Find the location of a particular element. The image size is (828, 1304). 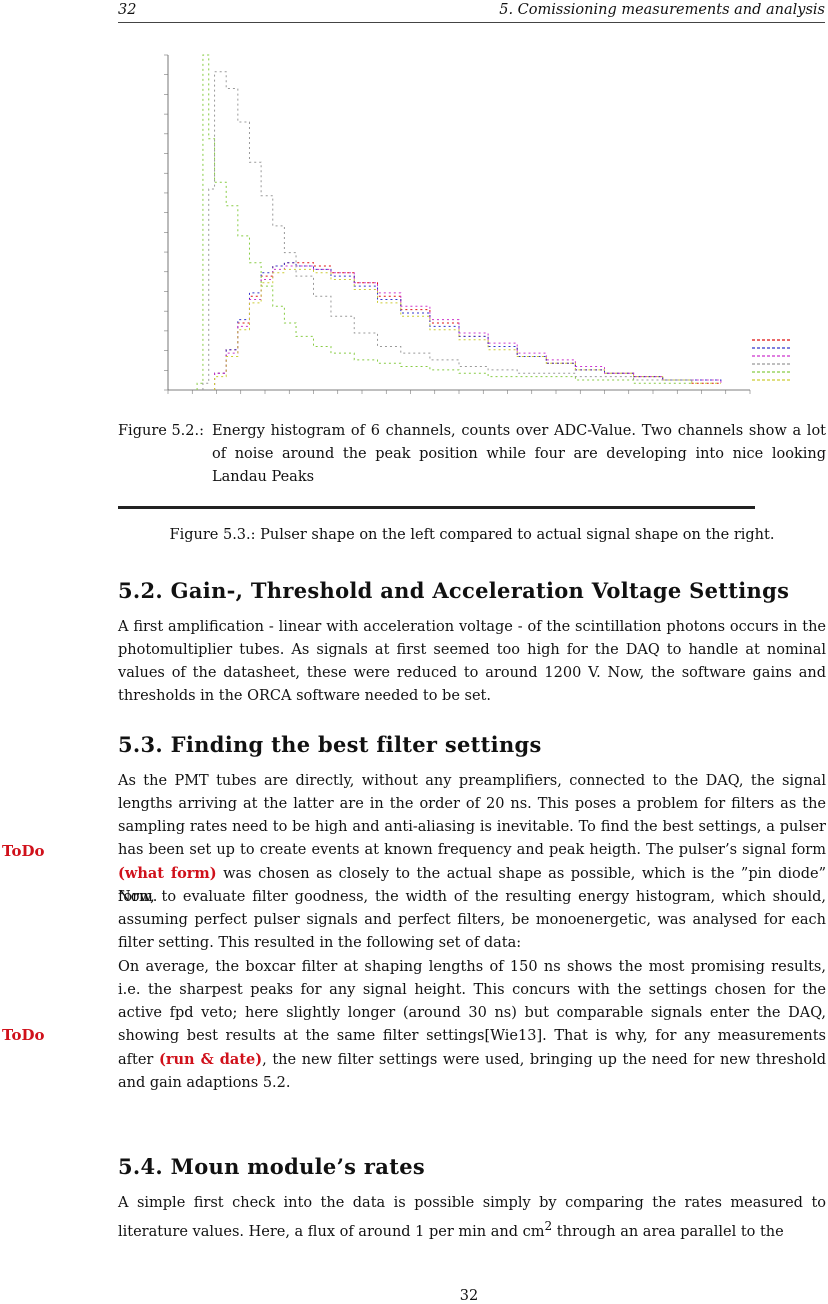

margin-todo-1: ToDo is located at coordinates (23, 851).